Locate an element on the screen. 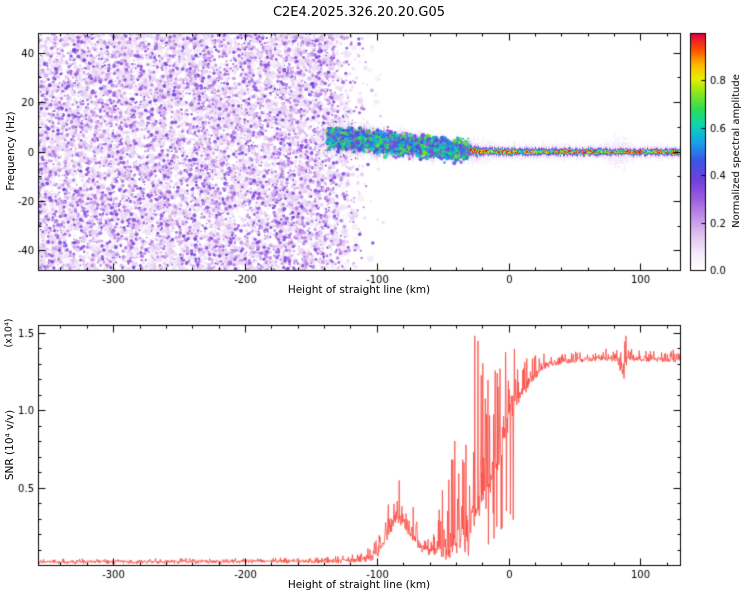  snr-scale-note: (x10⁴) is located at coordinates (9, 333).